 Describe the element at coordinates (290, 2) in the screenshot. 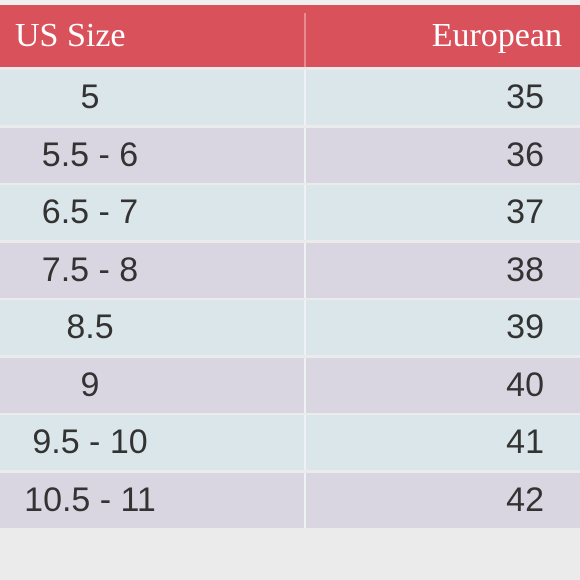

I see `top-strip` at that location.